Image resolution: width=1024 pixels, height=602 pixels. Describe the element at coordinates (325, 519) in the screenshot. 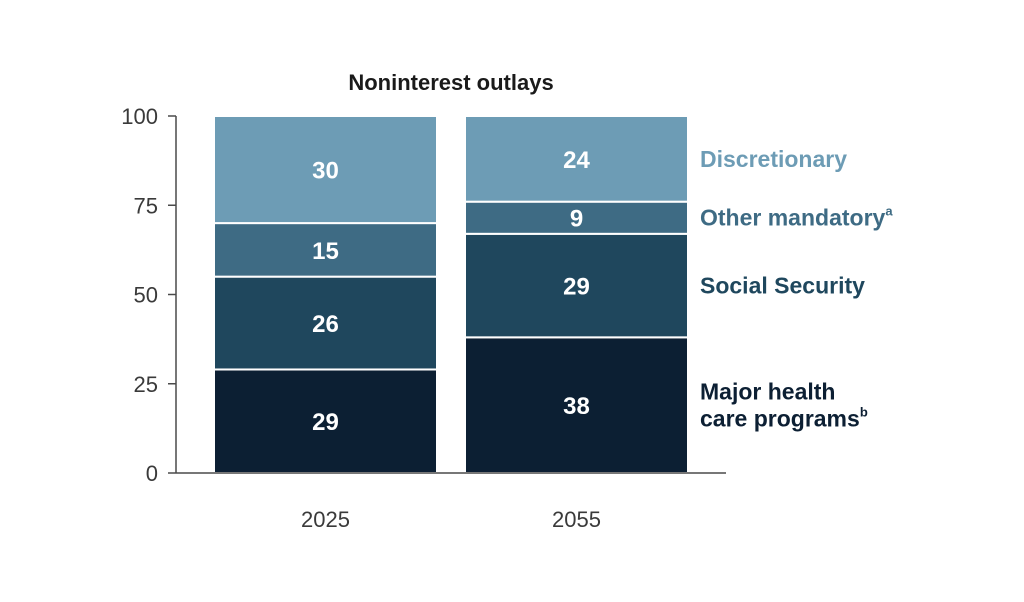

I see `x-tick-label: 2025` at that location.